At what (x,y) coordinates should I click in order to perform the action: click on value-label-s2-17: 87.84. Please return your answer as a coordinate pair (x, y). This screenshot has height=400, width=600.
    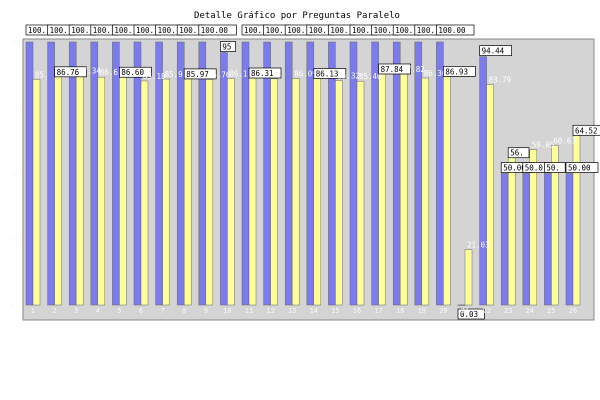
    Looking at the image, I should click on (392, 69).